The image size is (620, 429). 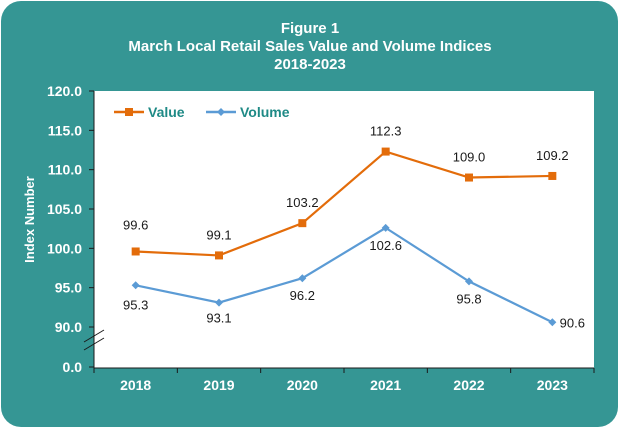 What do you see at coordinates (310, 64) in the screenshot?
I see `chart-title-line-3: 2018-2023` at bounding box center [310, 64].